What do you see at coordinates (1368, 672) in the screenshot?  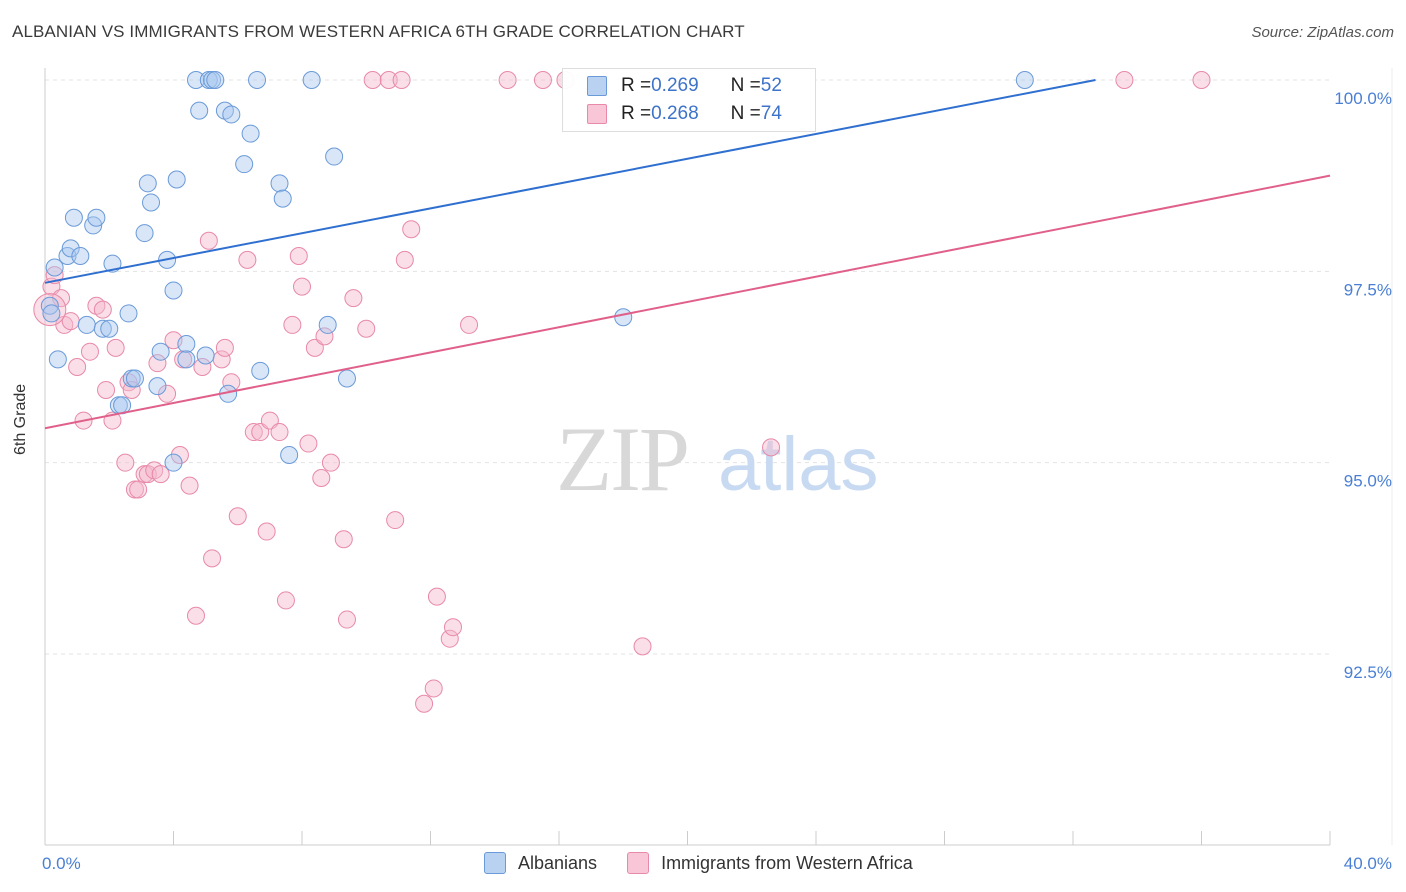 I see `y-tick-label: 92.5%` at bounding box center [1368, 672].